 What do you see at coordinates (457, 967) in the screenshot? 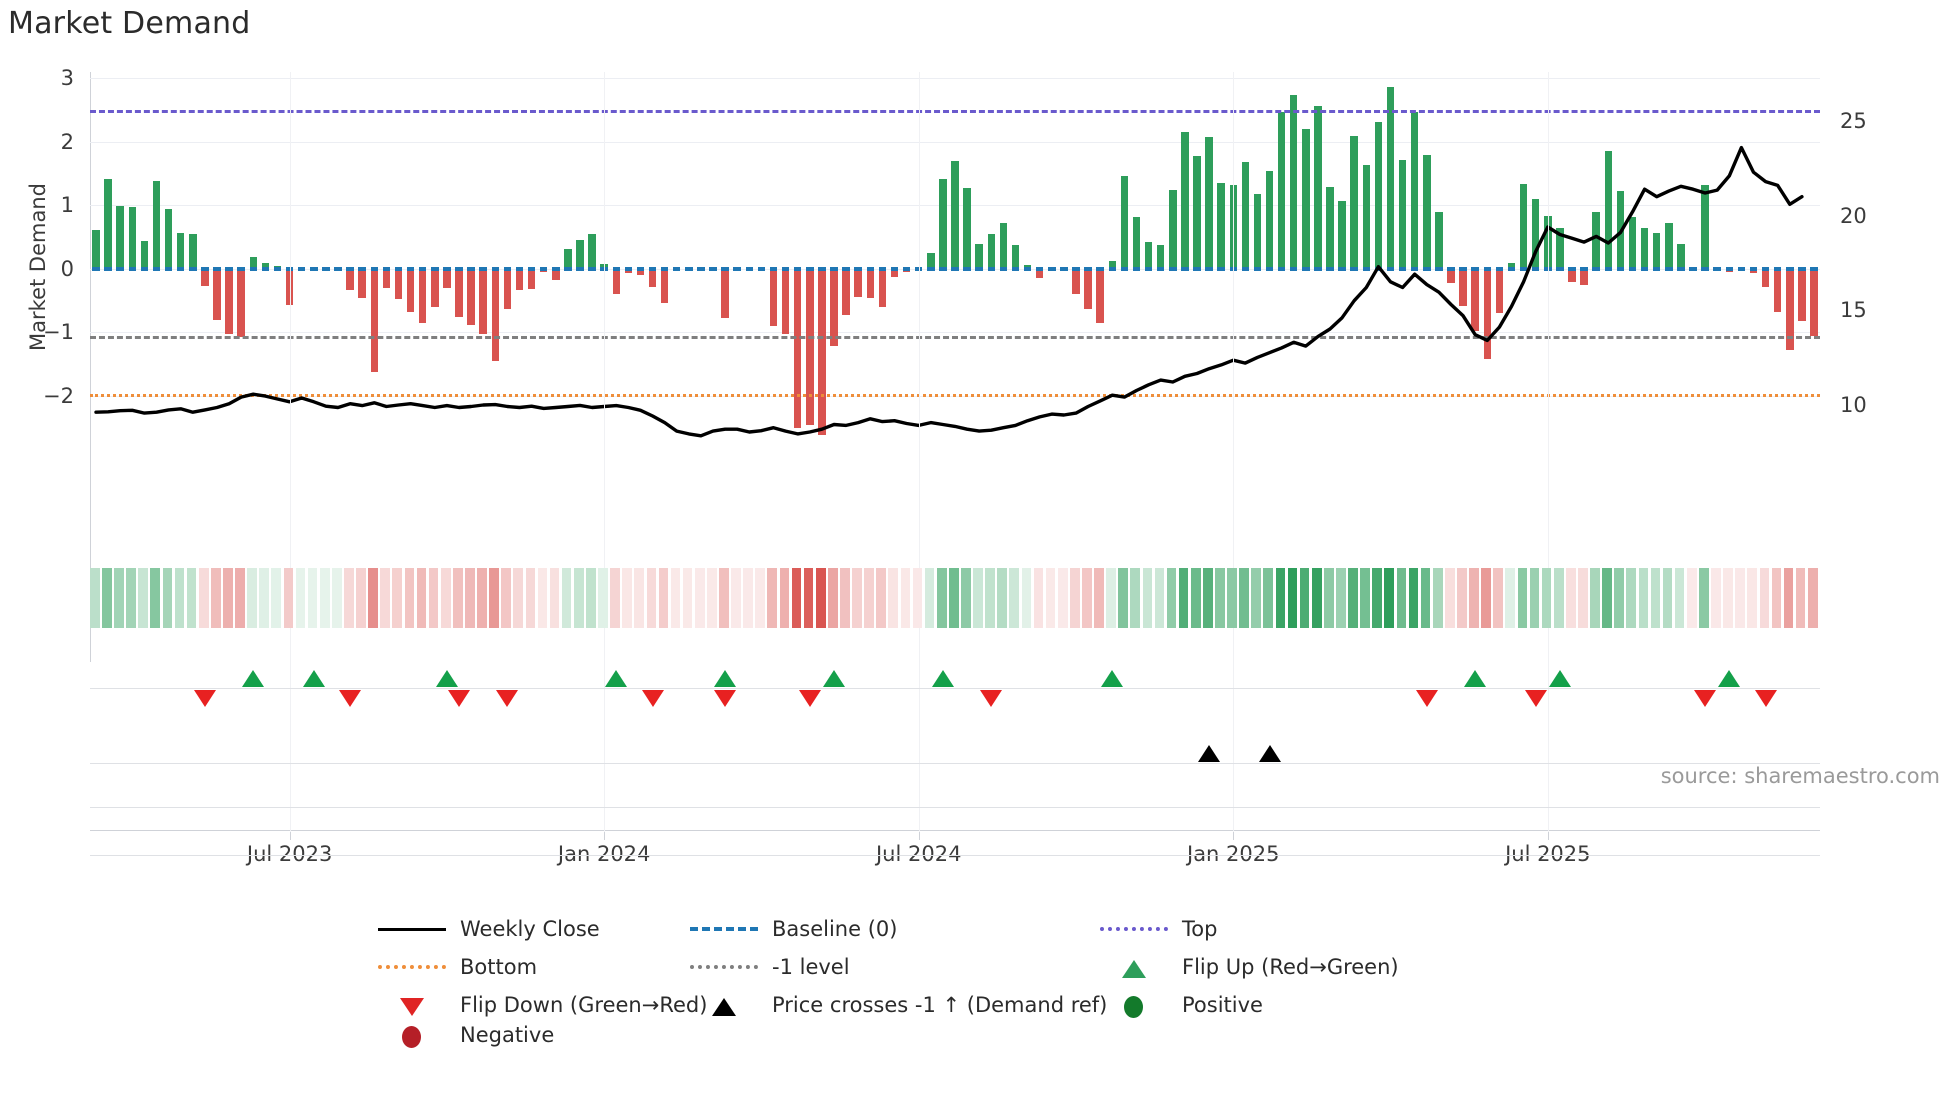
I see `legend-item-bottom: Bottom` at bounding box center [457, 967].